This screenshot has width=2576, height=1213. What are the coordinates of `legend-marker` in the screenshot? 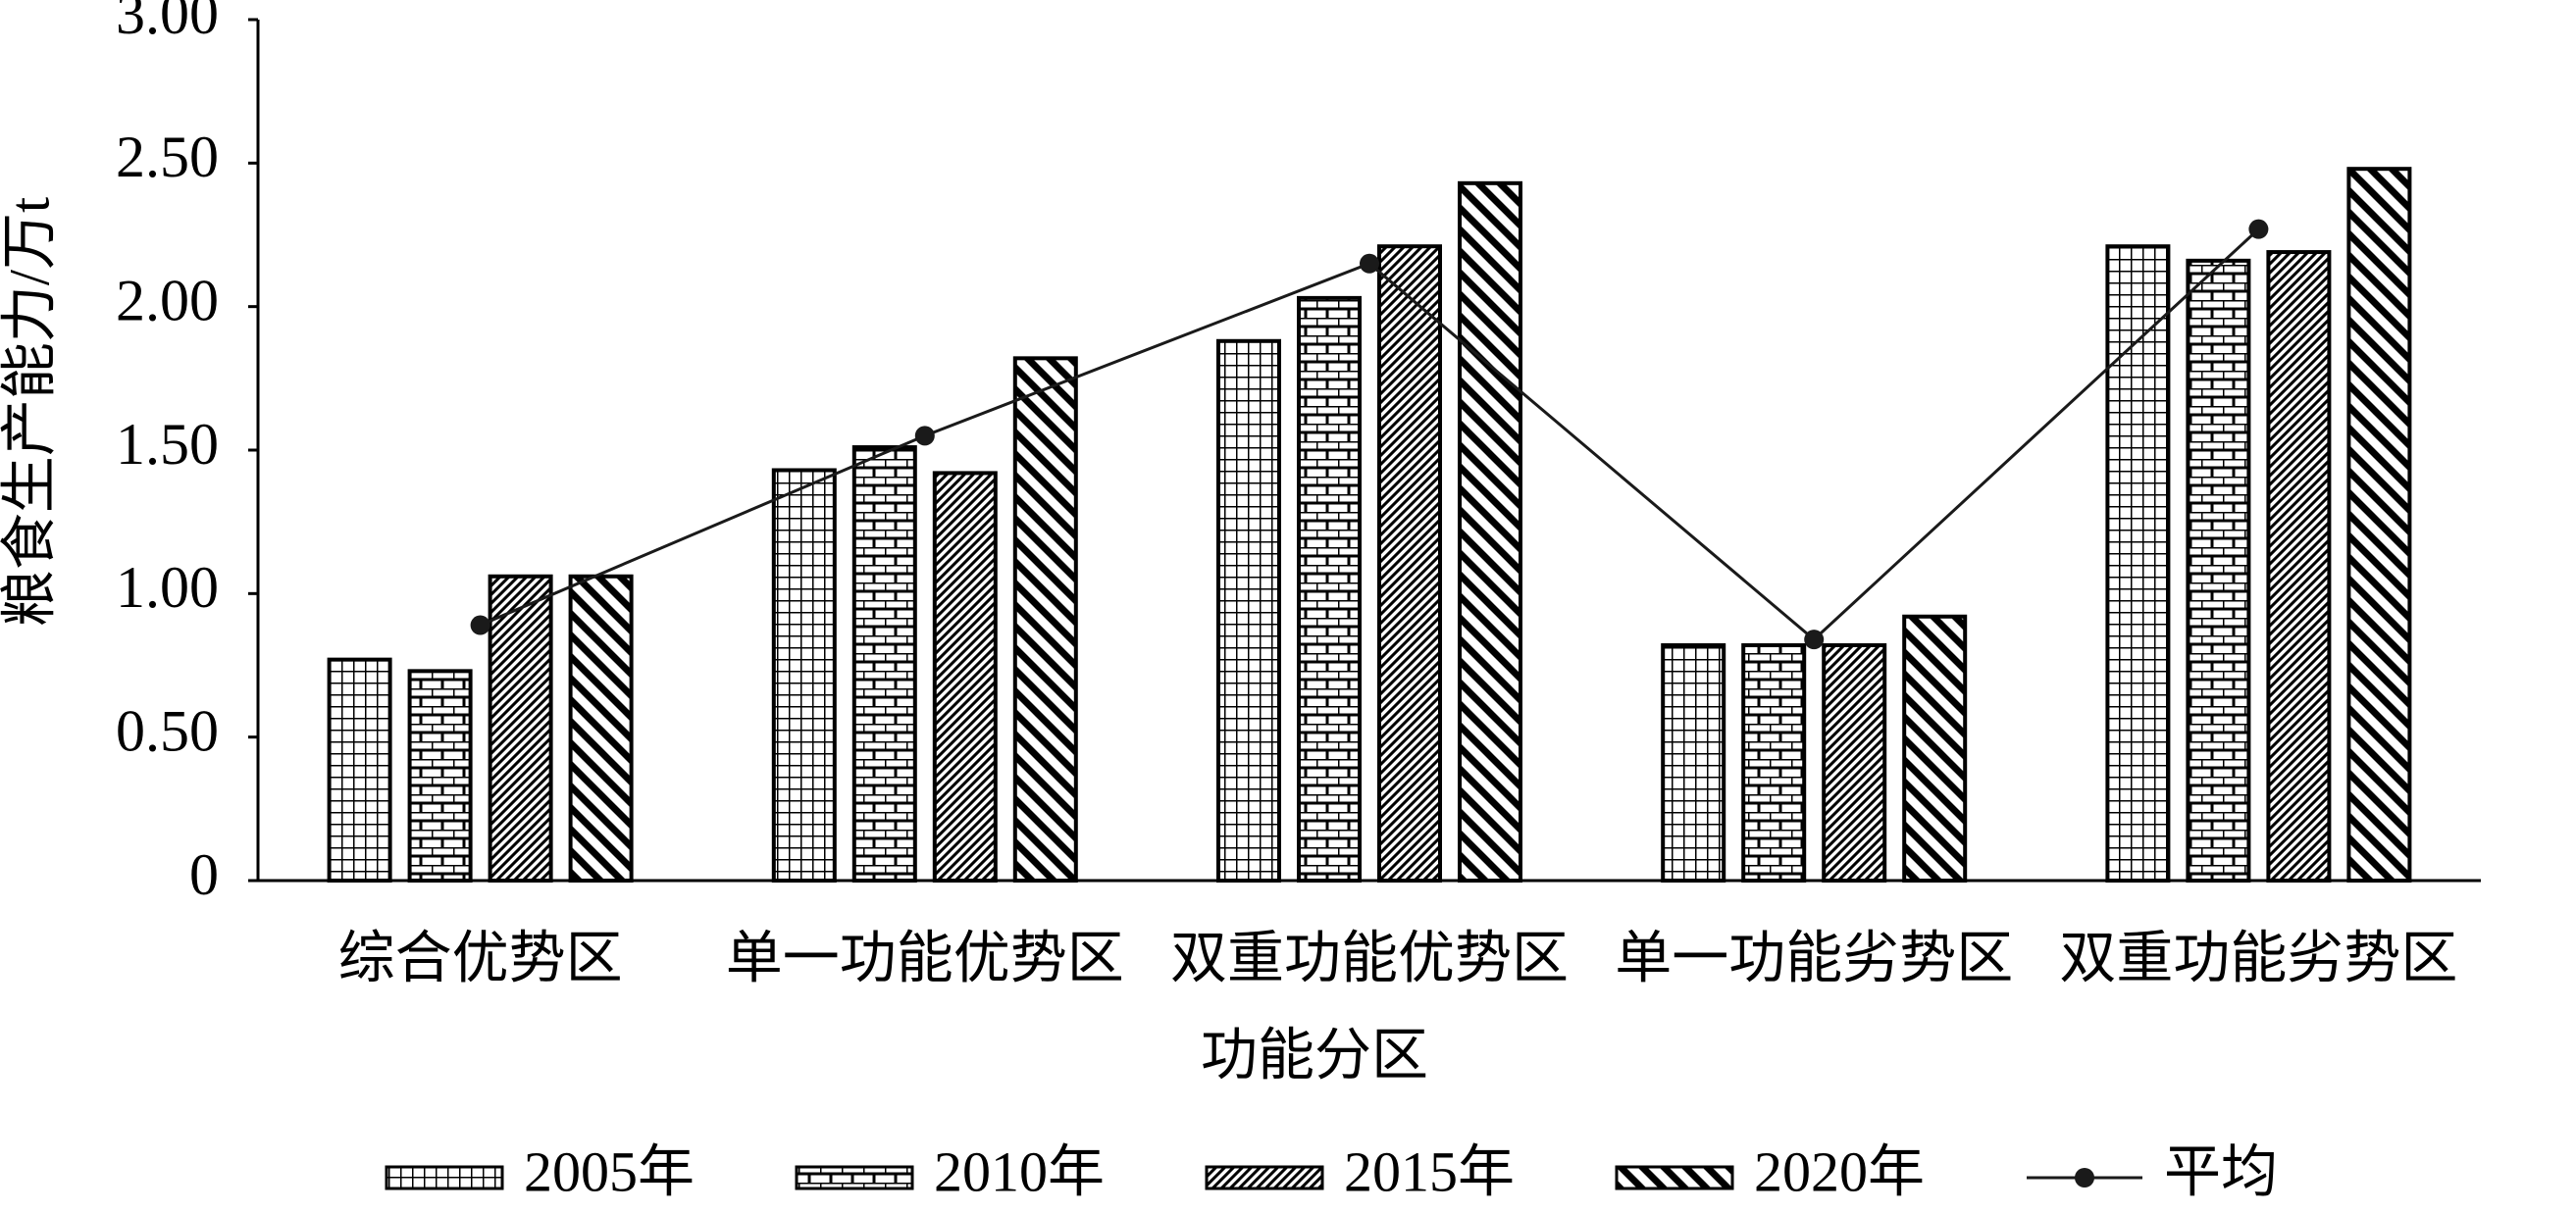 It's located at (2084, 1178).